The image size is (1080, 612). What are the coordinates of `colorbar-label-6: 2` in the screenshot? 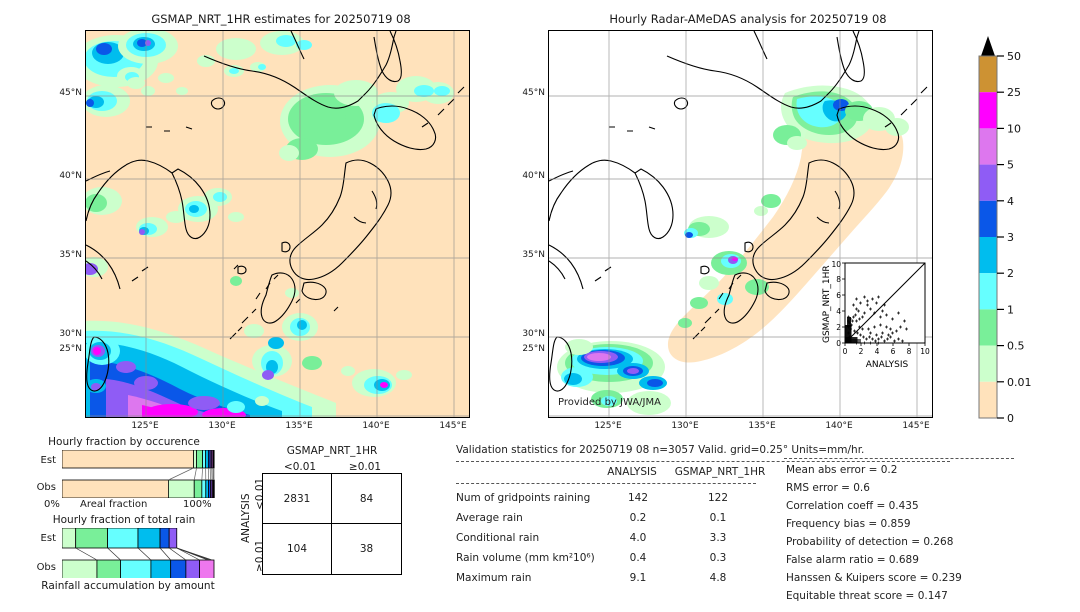 It's located at (1010, 273).